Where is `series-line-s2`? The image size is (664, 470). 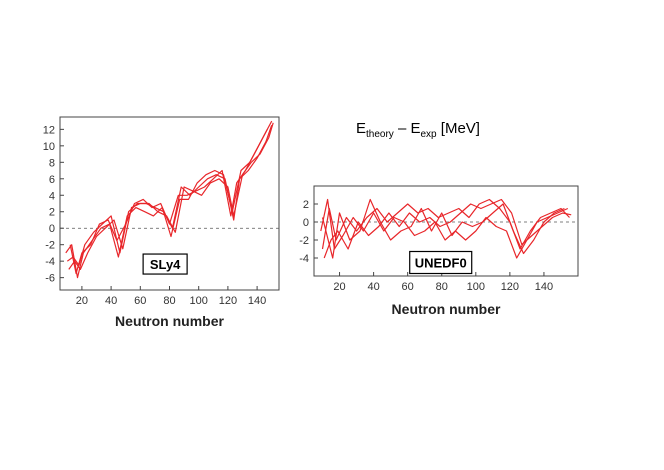
series-line-s2 is located at coordinates (171, 196).